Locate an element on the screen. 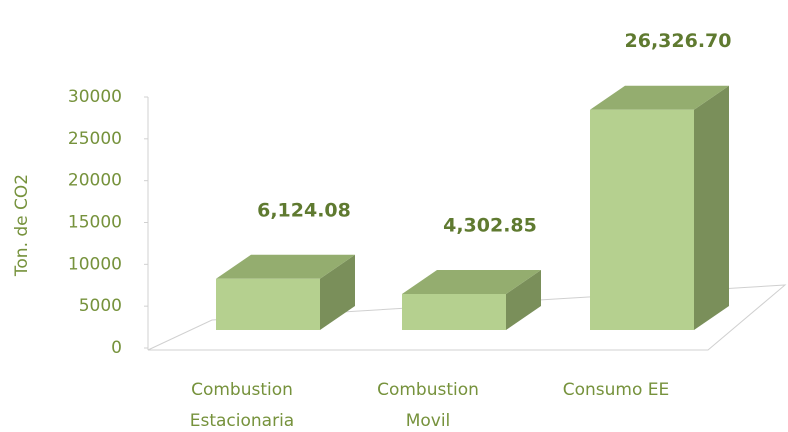  x-tick-label: Combustion Estacionaria is located at coordinates (242, 405).